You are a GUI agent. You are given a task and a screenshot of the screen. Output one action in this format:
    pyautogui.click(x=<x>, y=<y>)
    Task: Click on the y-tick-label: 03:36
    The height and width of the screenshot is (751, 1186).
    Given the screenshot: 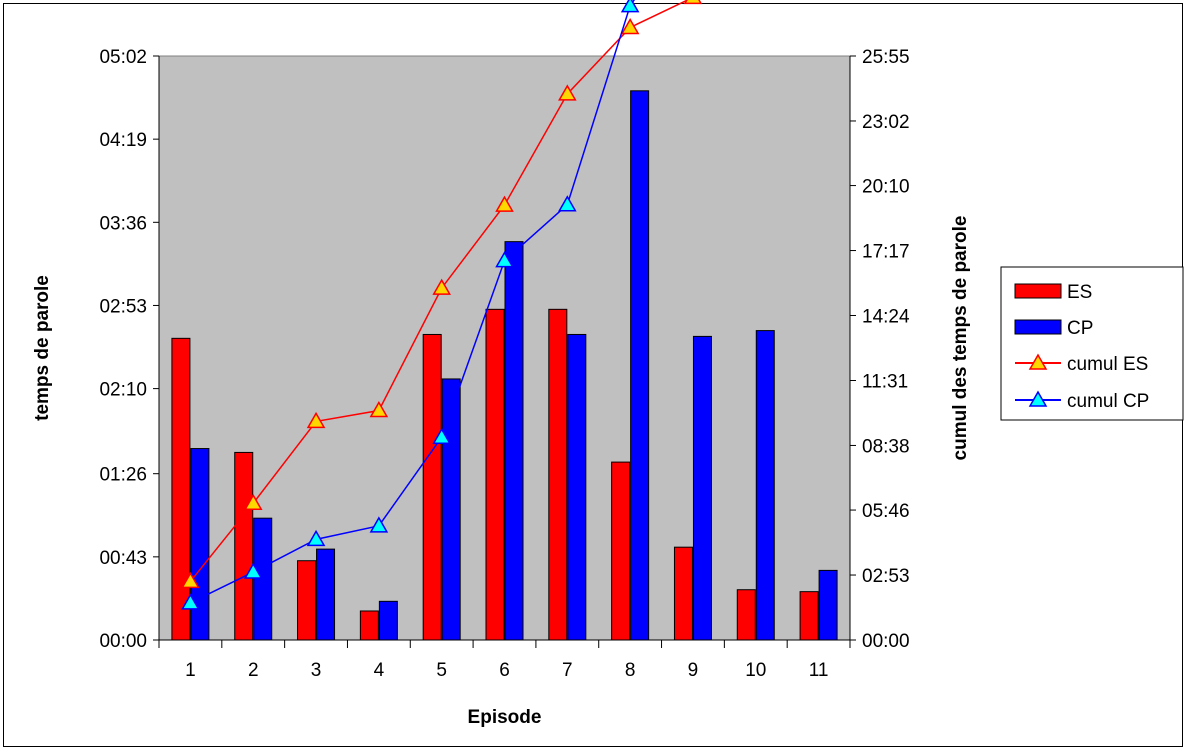 What is the action you would take?
    pyautogui.click(x=123, y=223)
    